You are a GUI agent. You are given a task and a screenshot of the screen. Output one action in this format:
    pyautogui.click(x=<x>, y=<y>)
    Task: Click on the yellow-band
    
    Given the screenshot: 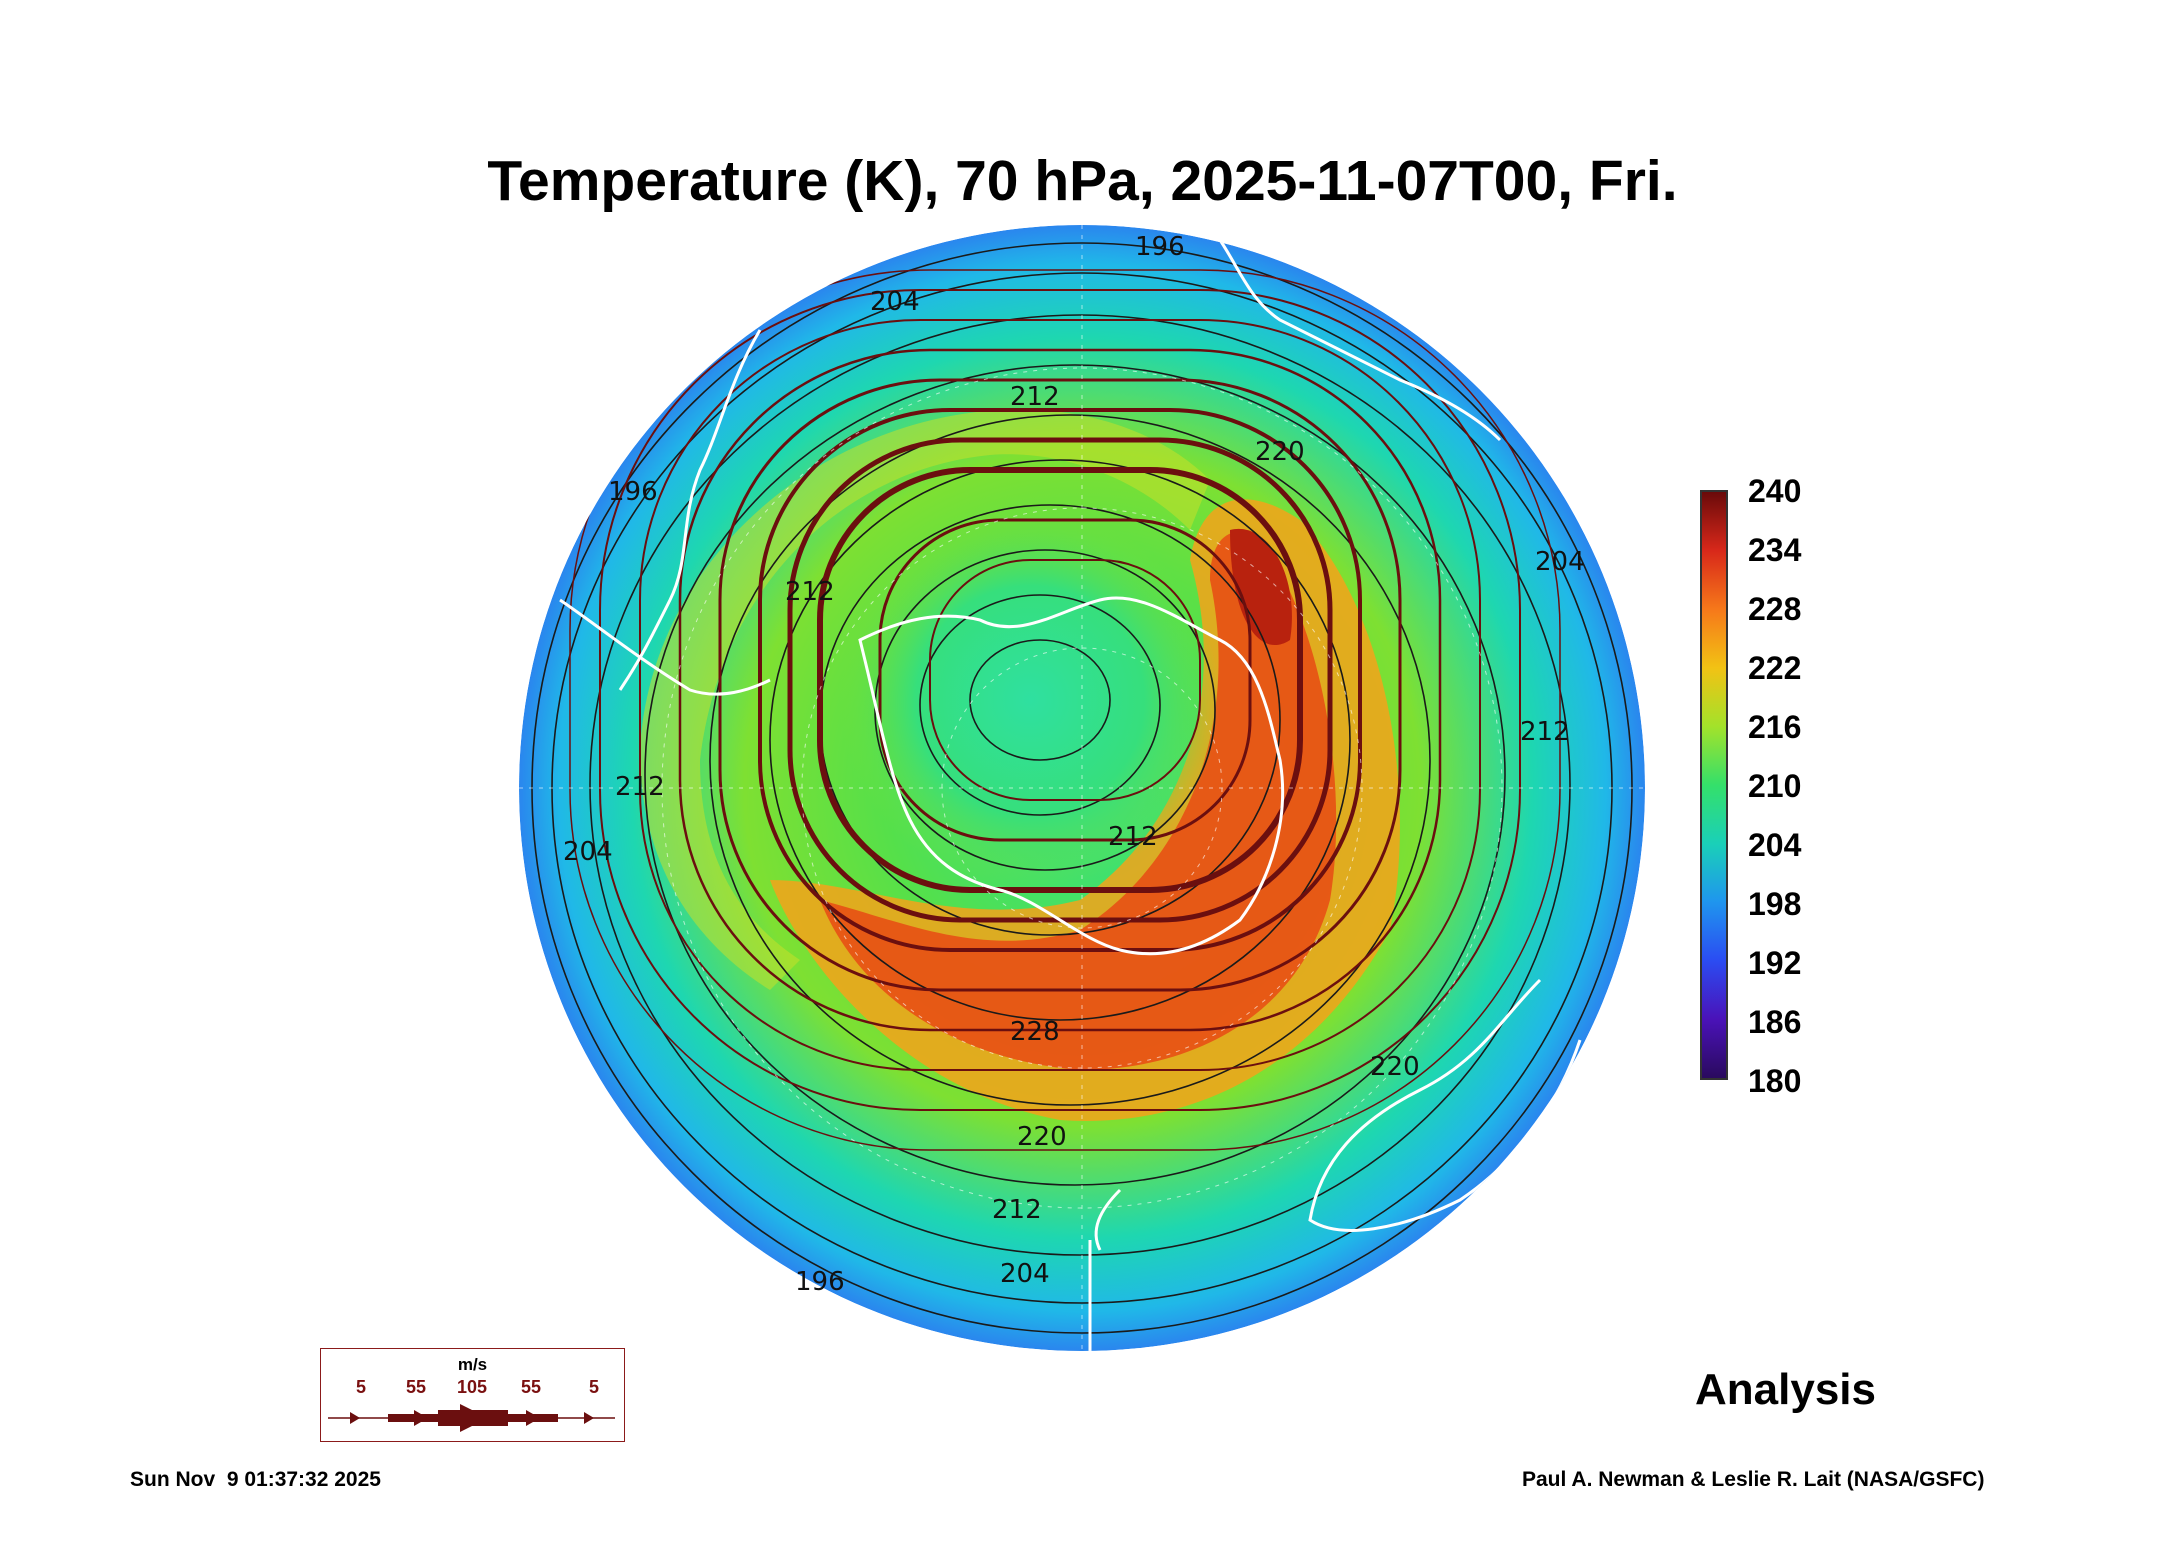 What is the action you would take?
    pyautogui.click(x=925, y=699)
    